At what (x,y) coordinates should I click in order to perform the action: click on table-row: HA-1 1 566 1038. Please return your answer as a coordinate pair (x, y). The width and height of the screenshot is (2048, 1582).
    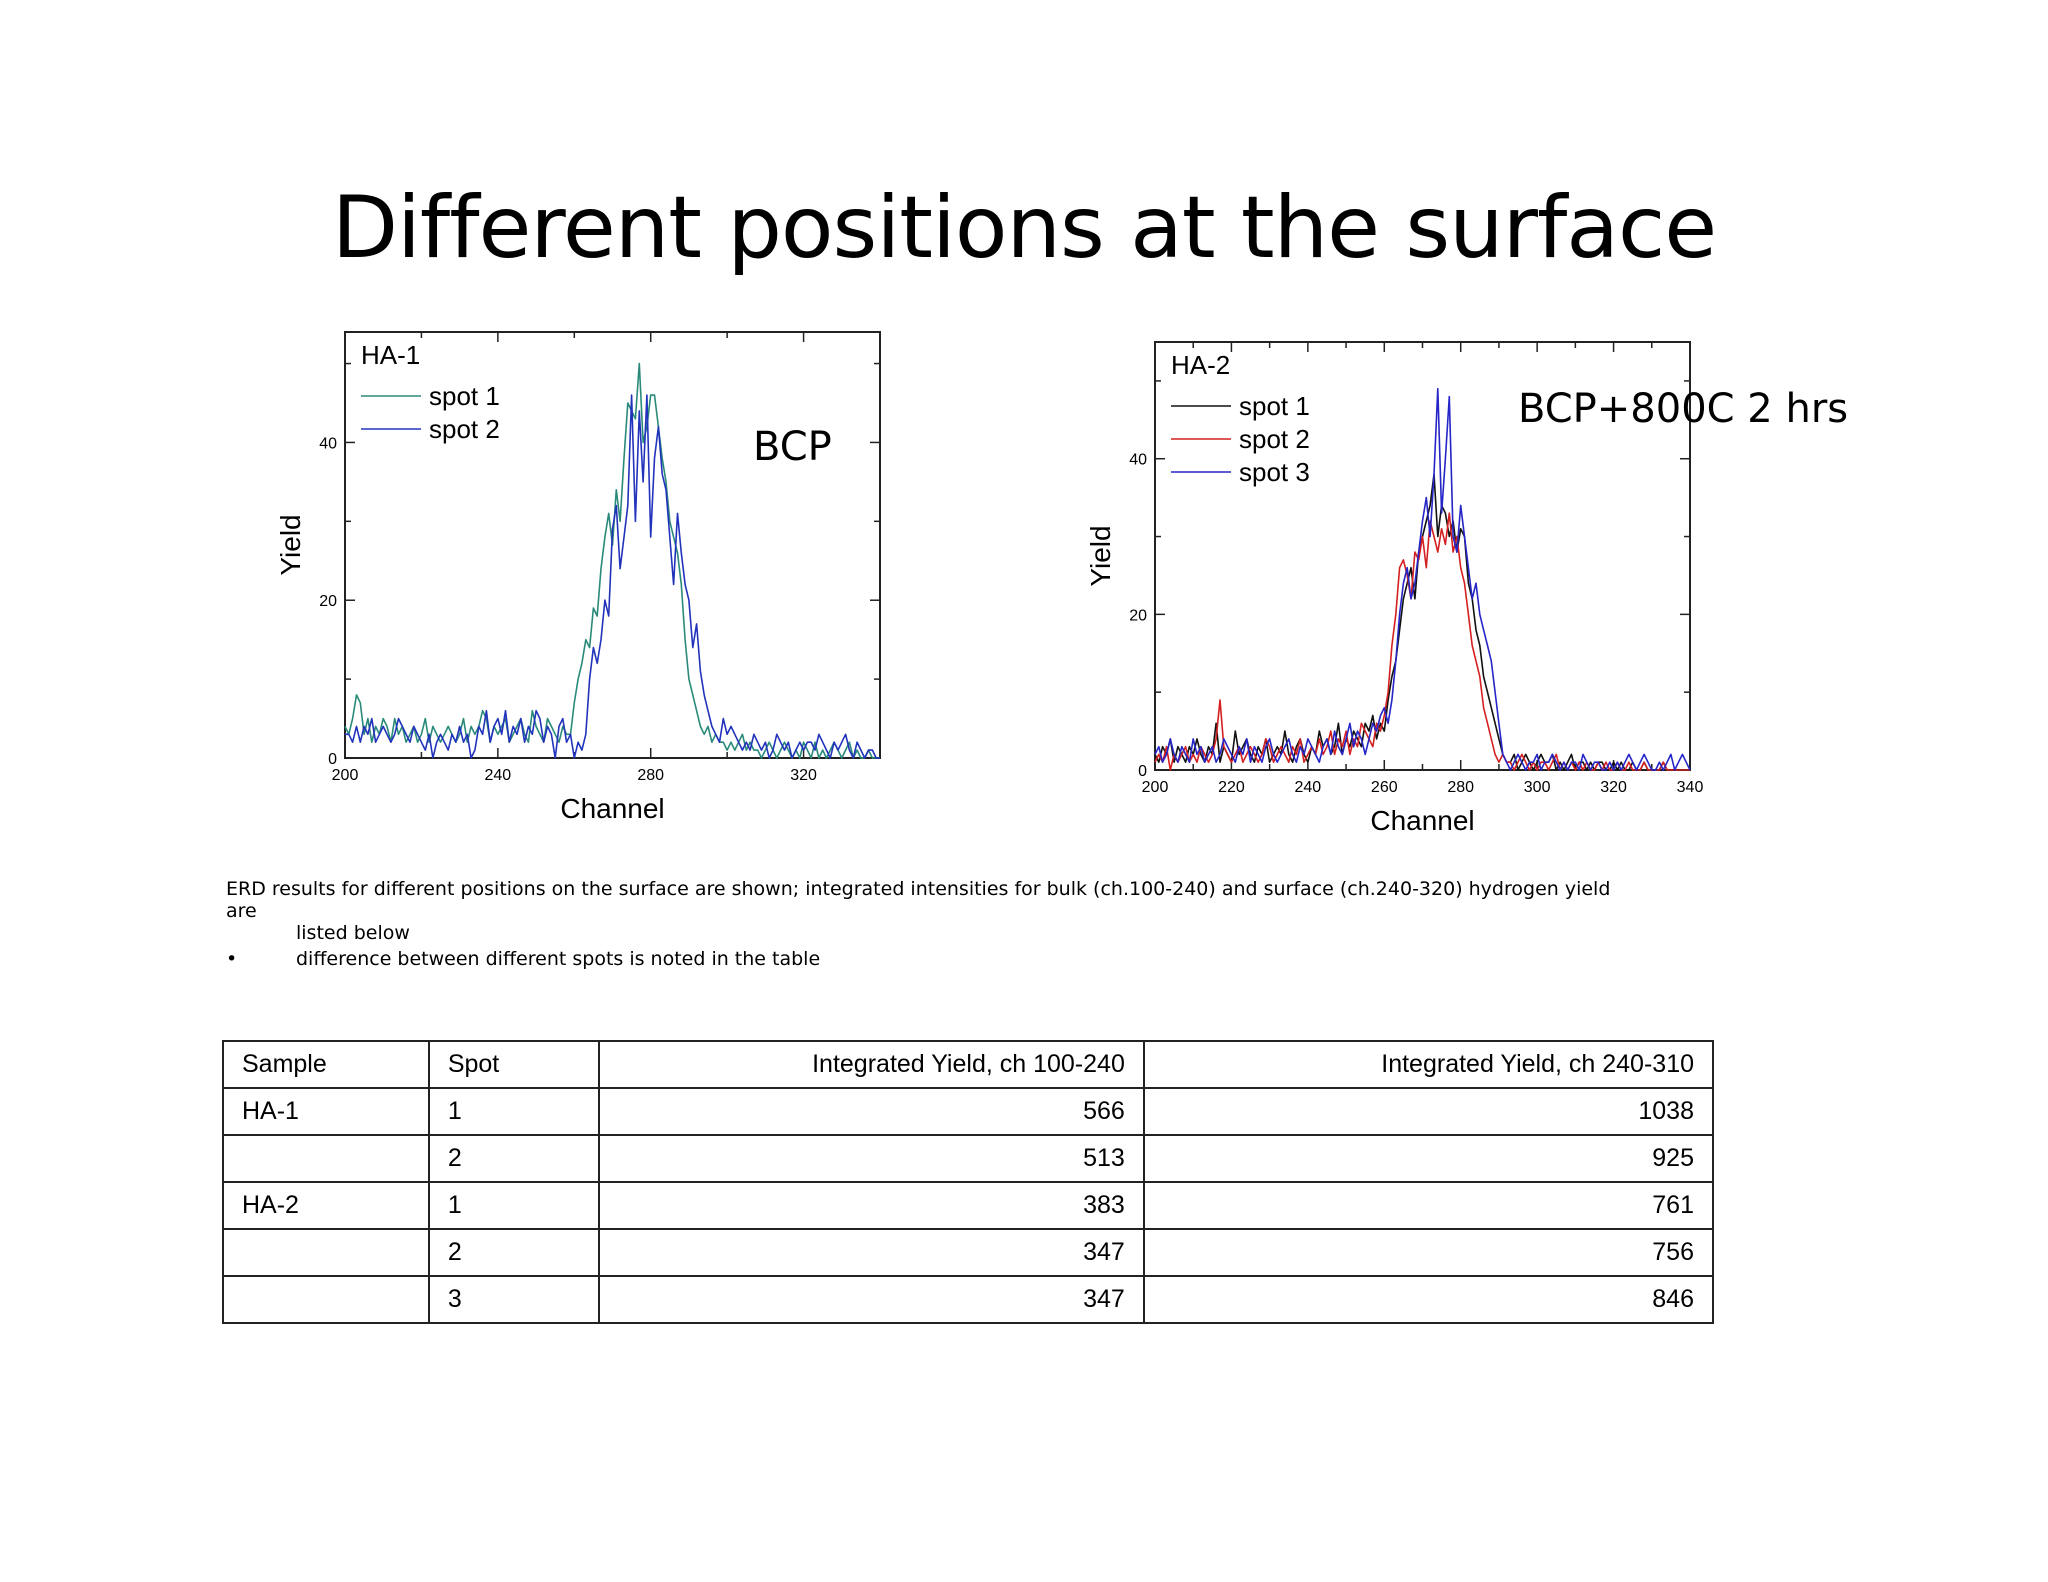
    Looking at the image, I should click on (968, 1111).